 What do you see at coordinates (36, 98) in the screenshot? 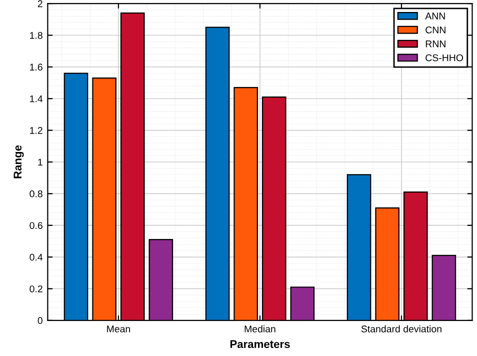
I see `y-tick-label: 1.4` at bounding box center [36, 98].